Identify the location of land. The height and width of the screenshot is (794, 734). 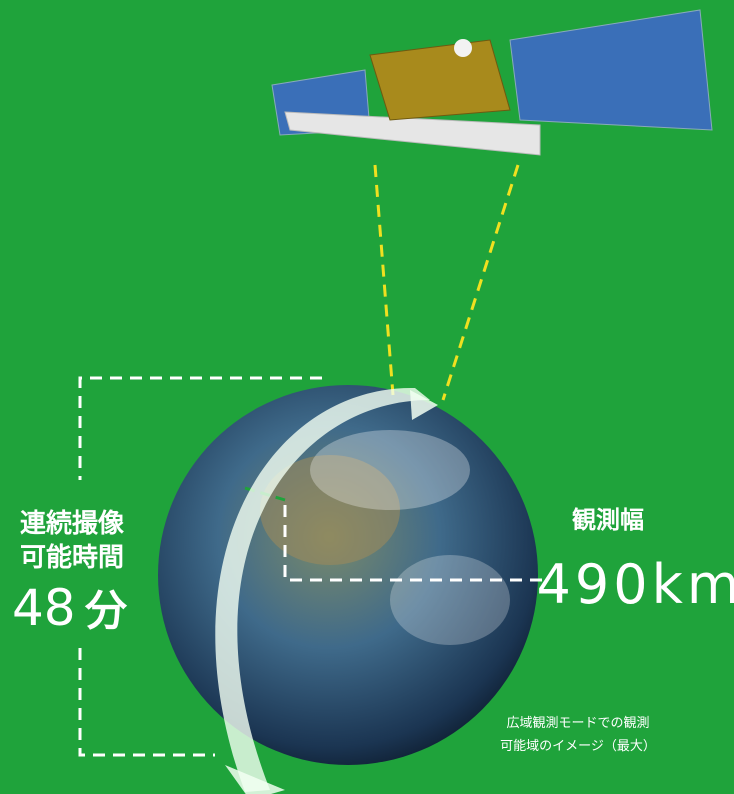
(330, 510).